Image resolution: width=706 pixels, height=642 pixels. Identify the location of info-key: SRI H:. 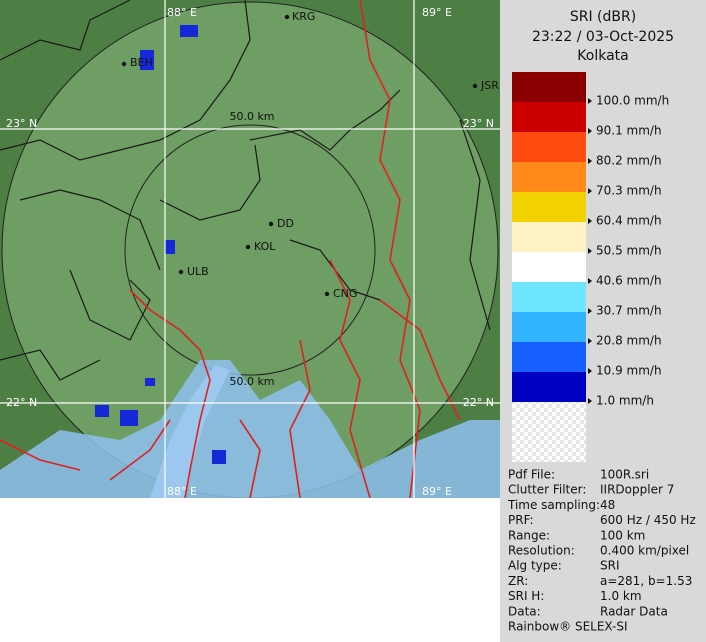
(526, 596).